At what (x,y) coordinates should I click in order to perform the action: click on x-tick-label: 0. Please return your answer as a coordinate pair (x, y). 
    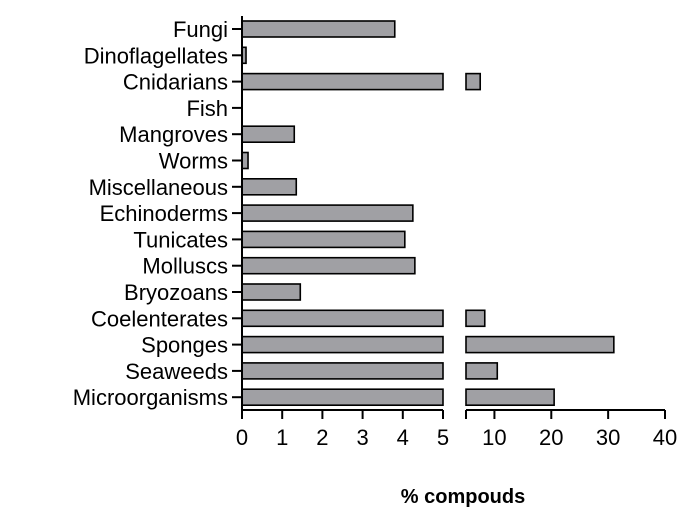
    Looking at the image, I should click on (242, 437).